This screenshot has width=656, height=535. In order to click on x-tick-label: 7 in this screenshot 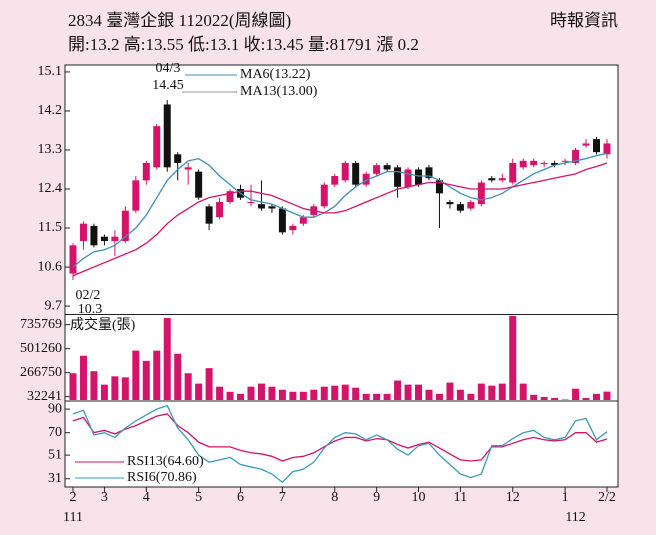, I will do `click(282, 497)`.